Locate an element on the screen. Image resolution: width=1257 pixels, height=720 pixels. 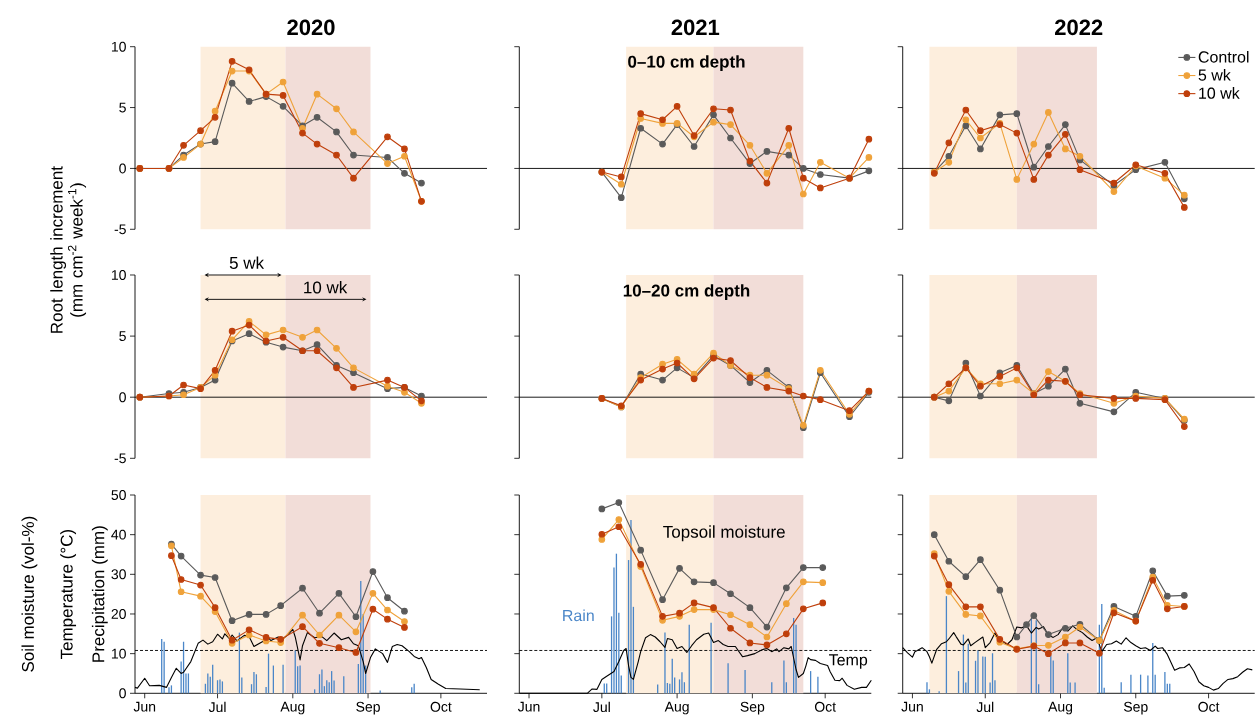
chart-title: 2020 is located at coordinates (311, 27).